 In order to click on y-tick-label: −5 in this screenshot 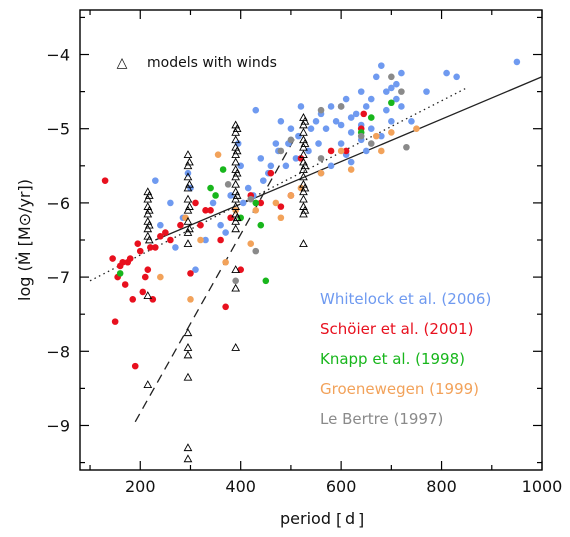, I will do `click(58, 129)`.